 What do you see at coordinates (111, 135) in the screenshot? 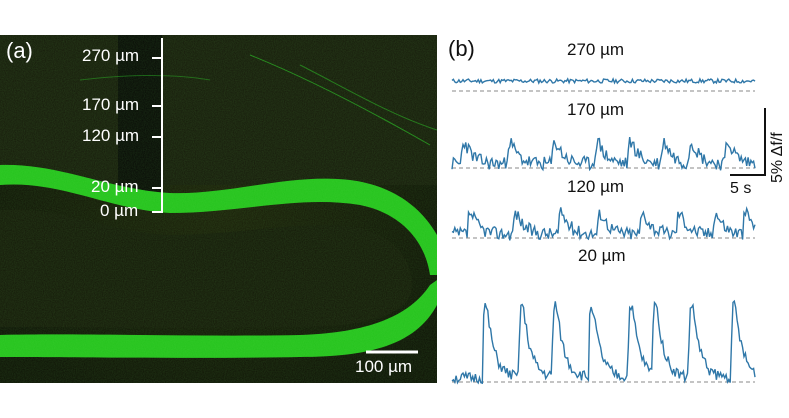
I see `depth-label-120: 120 µm` at bounding box center [111, 135].